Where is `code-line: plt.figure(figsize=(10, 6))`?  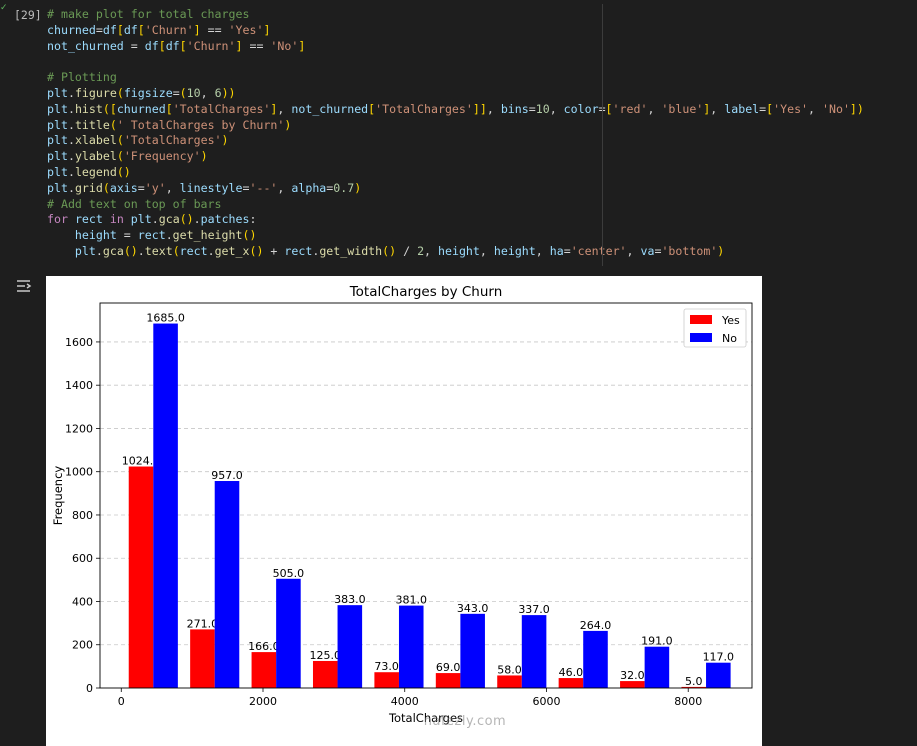
code-line: plt.figure(figsize=(10, 6)) is located at coordinates (141, 92).